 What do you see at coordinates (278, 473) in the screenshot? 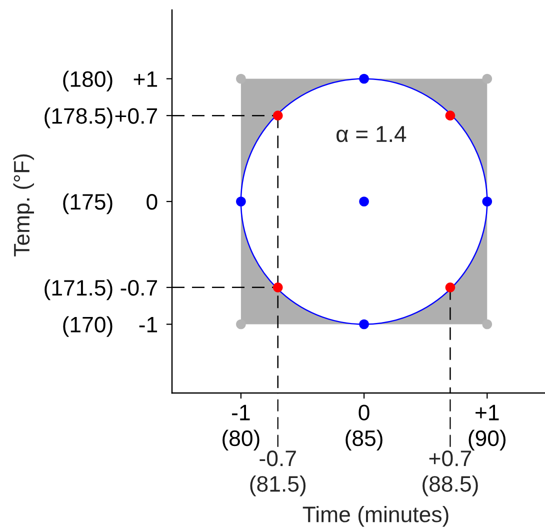
I see `annotation: -0.7 (81.5)` at bounding box center [278, 473].